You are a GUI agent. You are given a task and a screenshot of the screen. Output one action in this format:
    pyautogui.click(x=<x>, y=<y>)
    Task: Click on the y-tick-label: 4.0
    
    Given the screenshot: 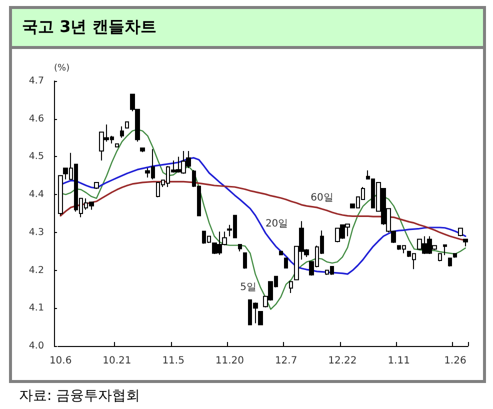 What is the action you would take?
    pyautogui.click(x=36, y=346)
    